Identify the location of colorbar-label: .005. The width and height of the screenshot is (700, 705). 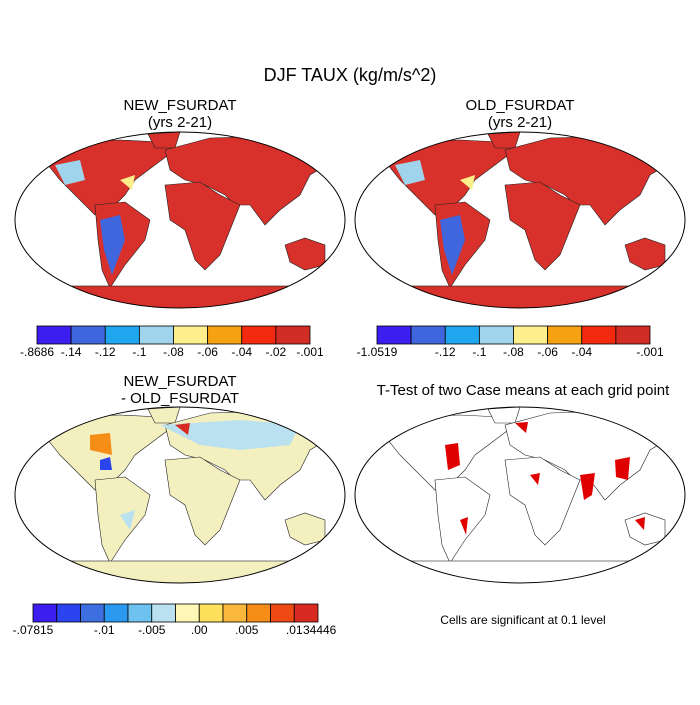
(247, 630).